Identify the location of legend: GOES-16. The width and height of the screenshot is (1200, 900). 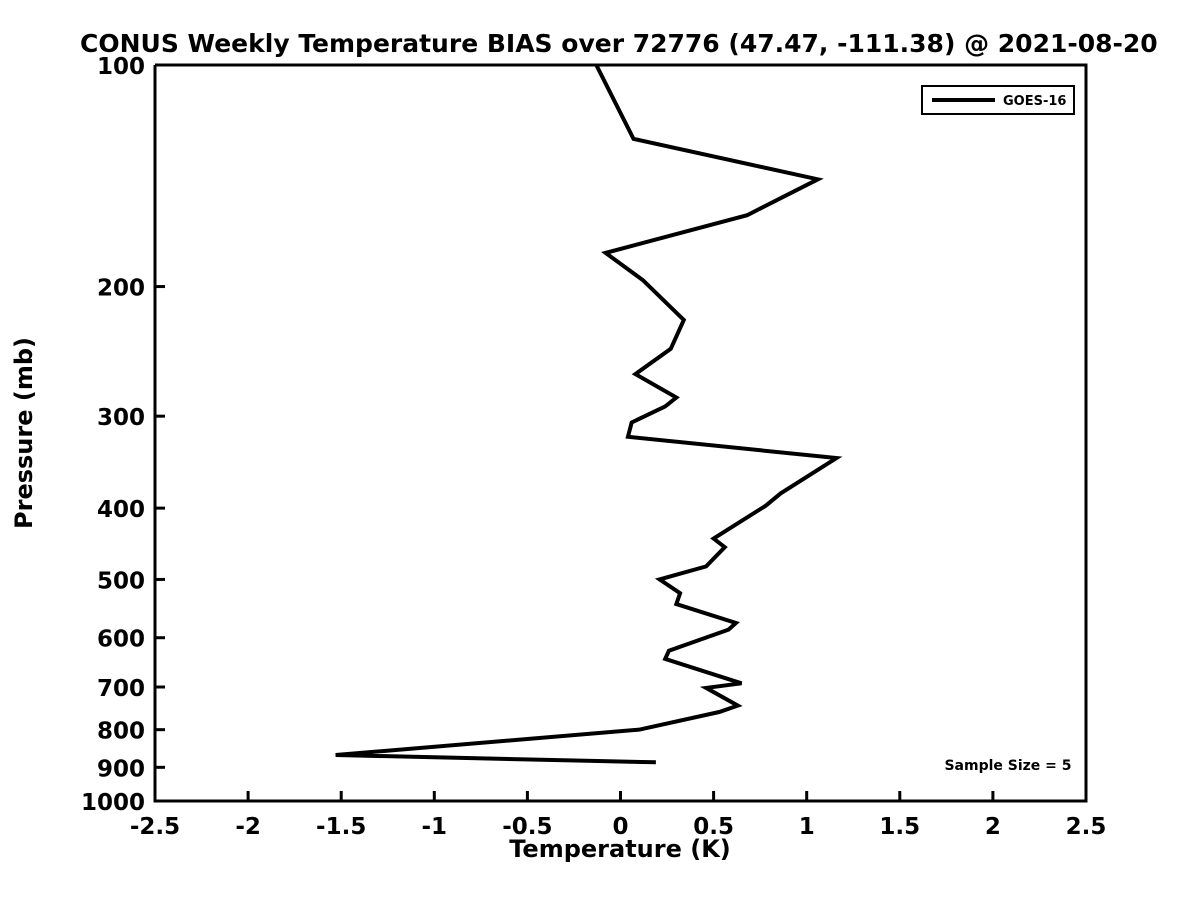
(998, 100).